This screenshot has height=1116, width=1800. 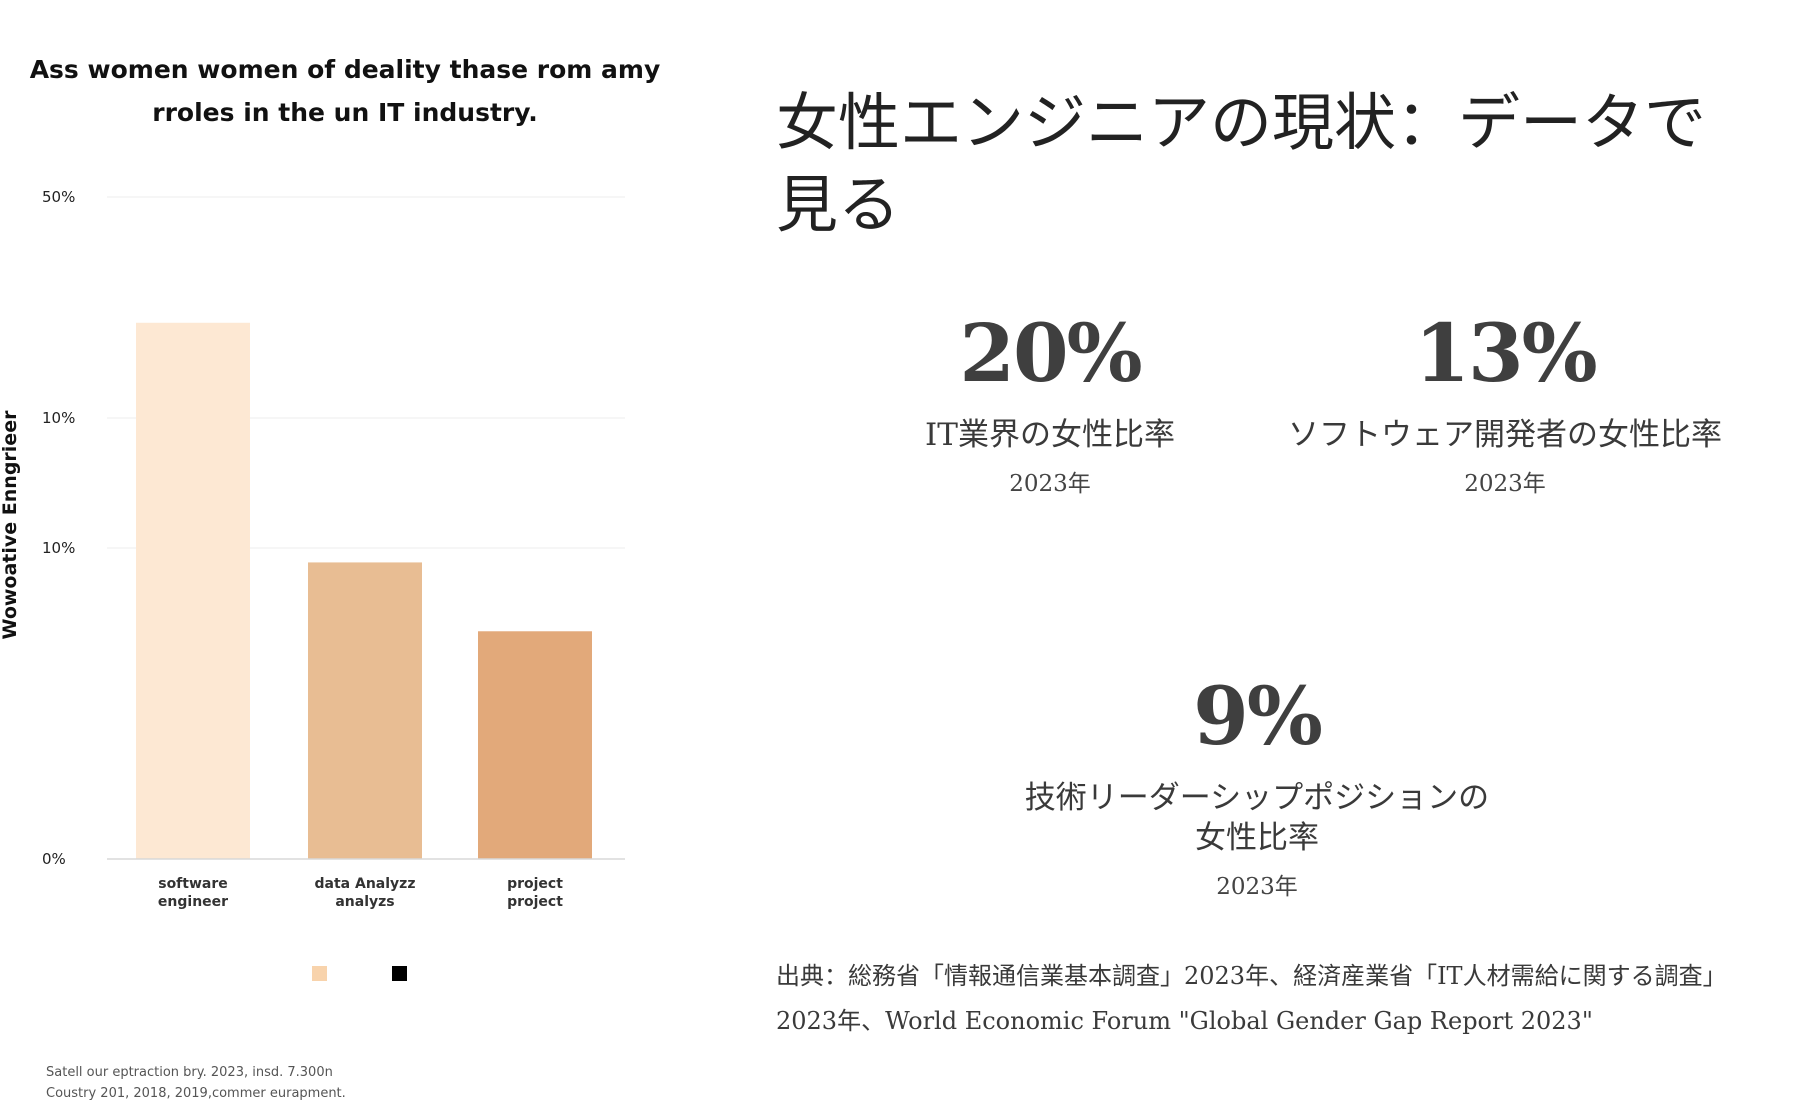 What do you see at coordinates (193, 884) in the screenshot?
I see `x-tick-label: software` at bounding box center [193, 884].